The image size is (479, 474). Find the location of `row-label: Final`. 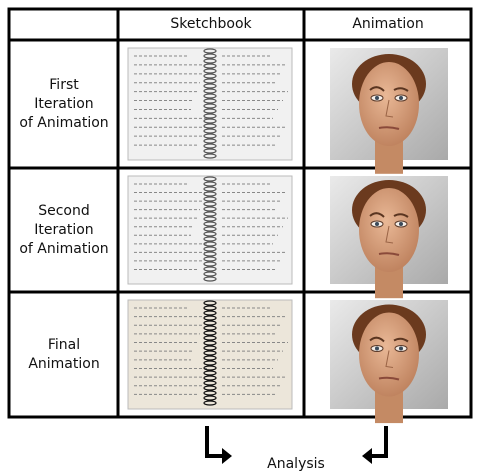

row-label: Final is located at coordinates (64, 345).